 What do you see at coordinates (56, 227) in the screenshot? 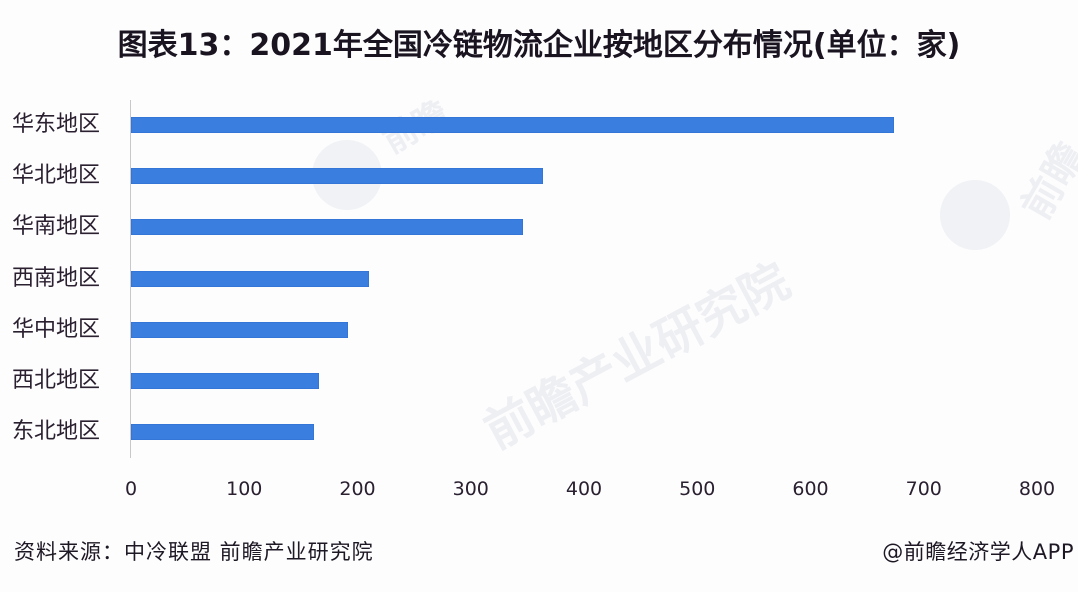
I see `category-label: 华南地区` at bounding box center [56, 227].